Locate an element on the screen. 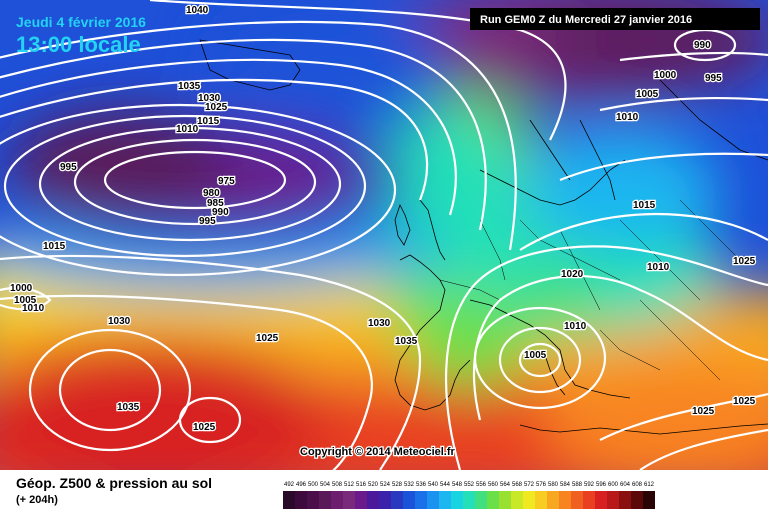  legend-tick-label: 596 is located at coordinates (600, 485).